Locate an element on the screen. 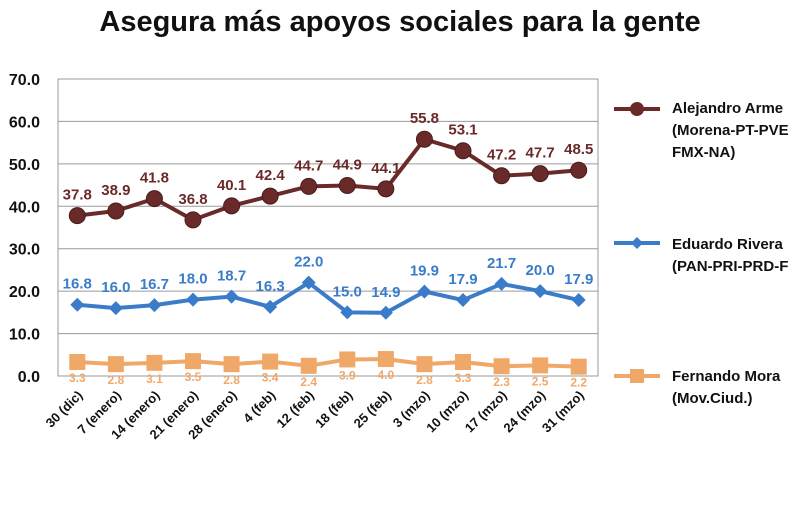  data-label: 47.2 is located at coordinates (501, 155).